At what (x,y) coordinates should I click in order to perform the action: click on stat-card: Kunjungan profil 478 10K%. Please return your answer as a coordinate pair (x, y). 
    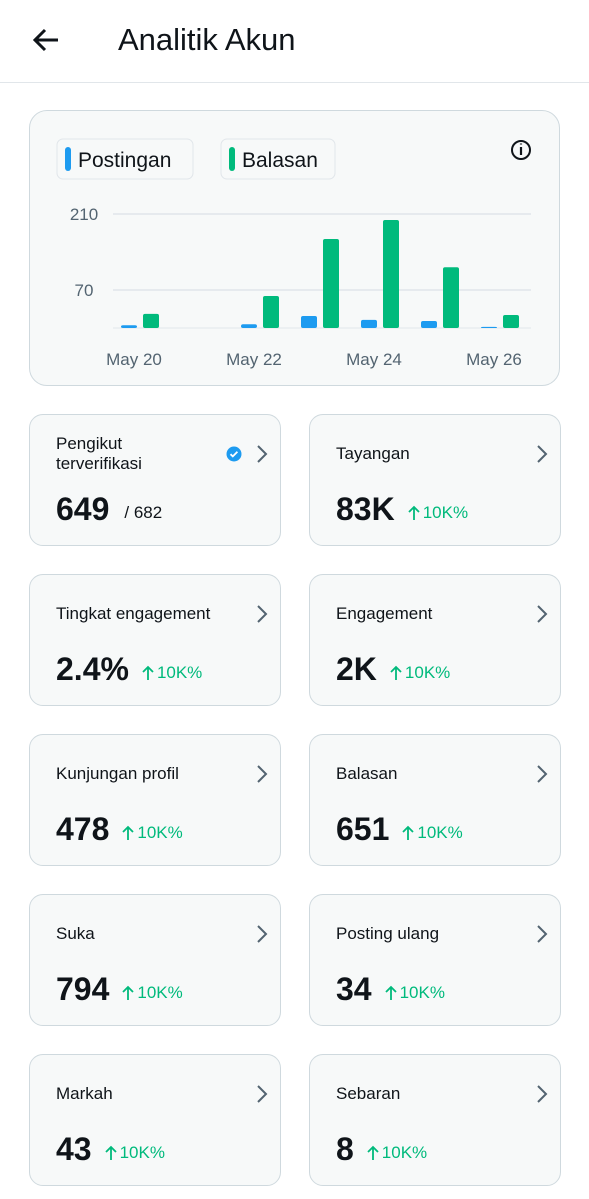
    Looking at the image, I should click on (155, 800).